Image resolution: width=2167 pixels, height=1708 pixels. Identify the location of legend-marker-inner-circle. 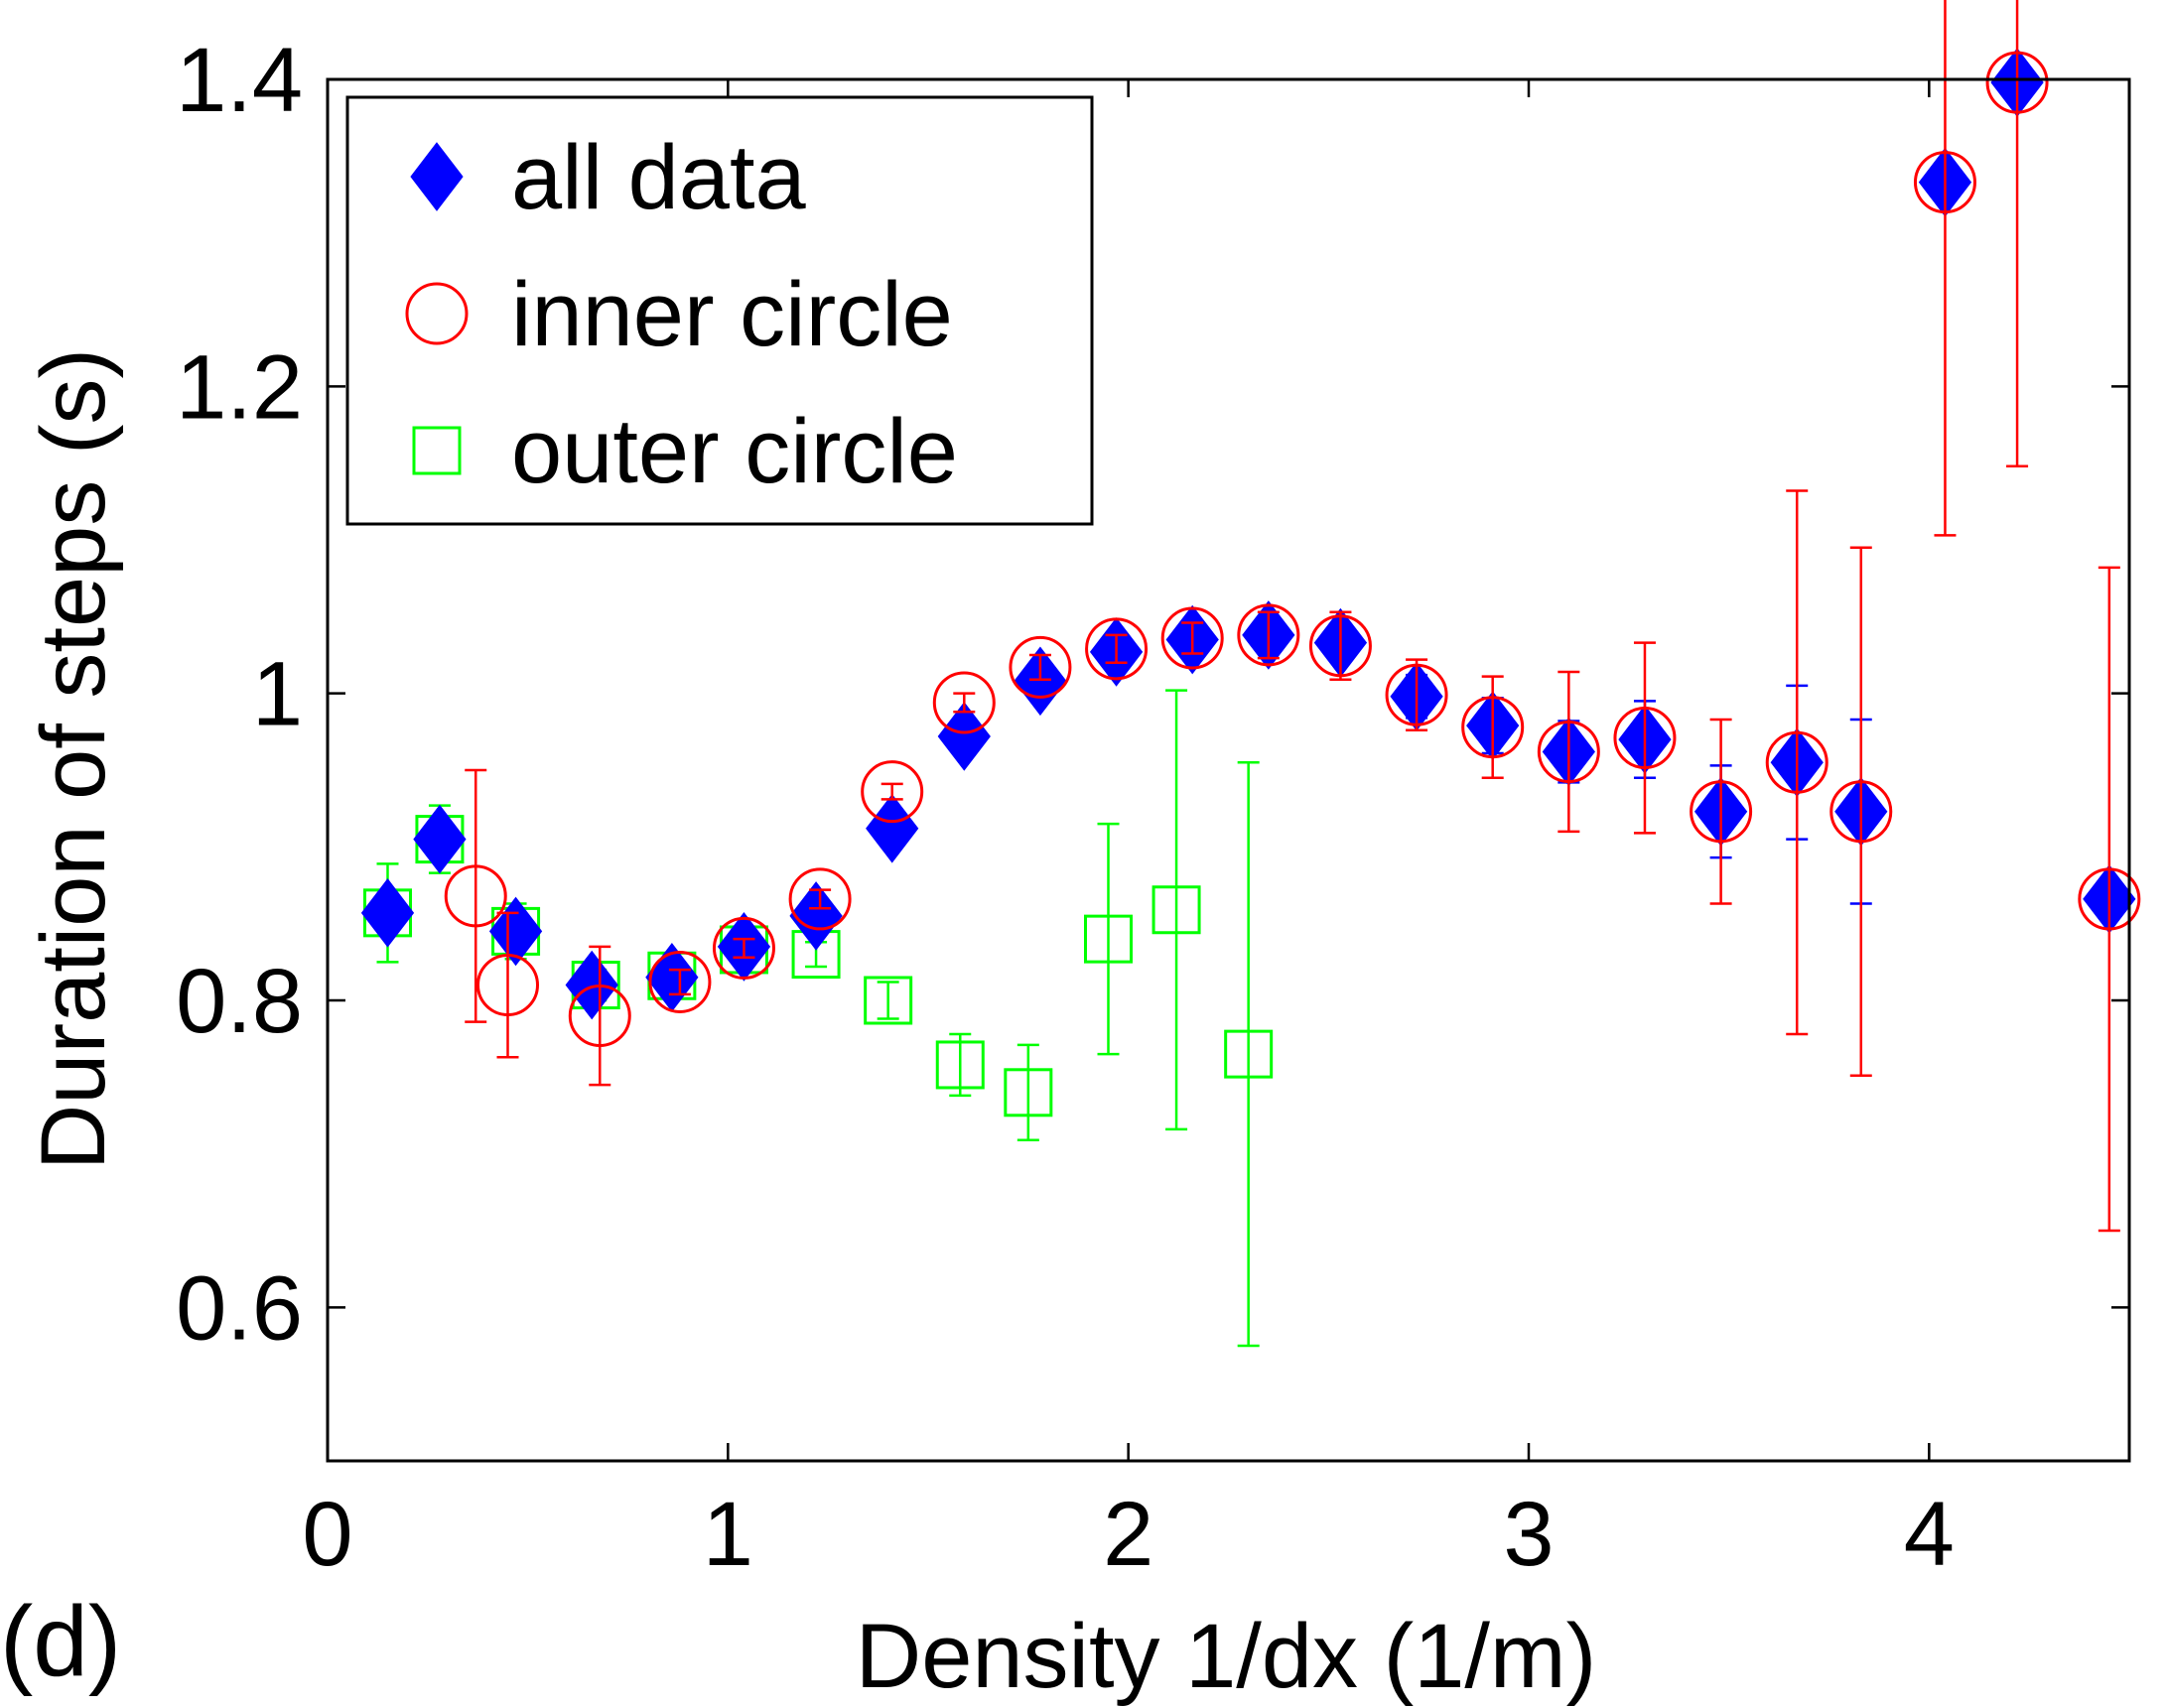
(437, 313).